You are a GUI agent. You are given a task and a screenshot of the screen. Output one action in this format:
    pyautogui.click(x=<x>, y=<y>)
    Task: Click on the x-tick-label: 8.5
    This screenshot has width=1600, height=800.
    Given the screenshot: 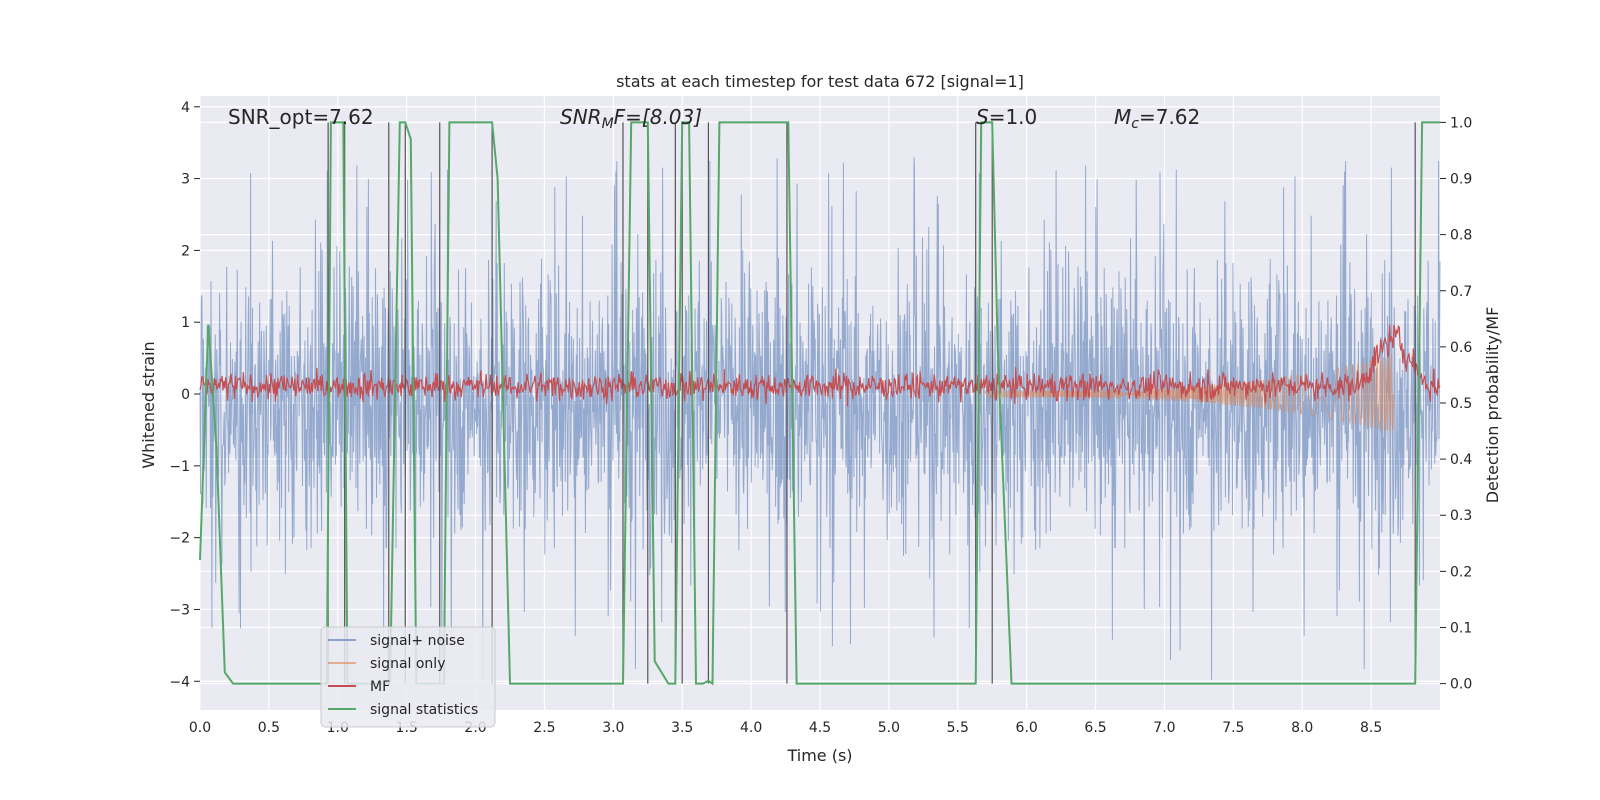 What is the action you would take?
    pyautogui.click(x=1371, y=728)
    